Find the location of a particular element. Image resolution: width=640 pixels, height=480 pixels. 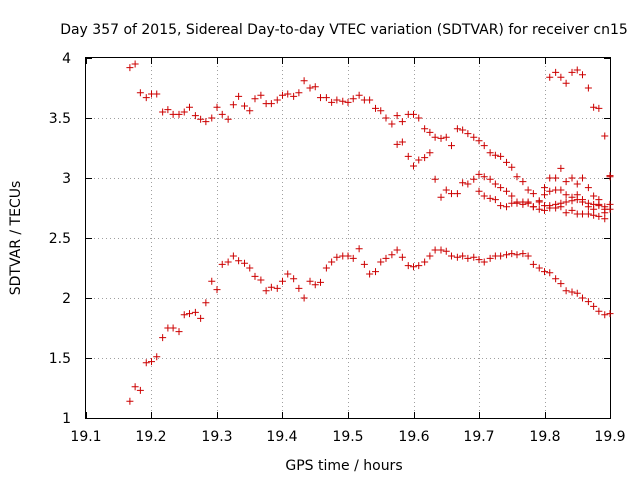

x-tick-label: 19.5 is located at coordinates (347, 437).